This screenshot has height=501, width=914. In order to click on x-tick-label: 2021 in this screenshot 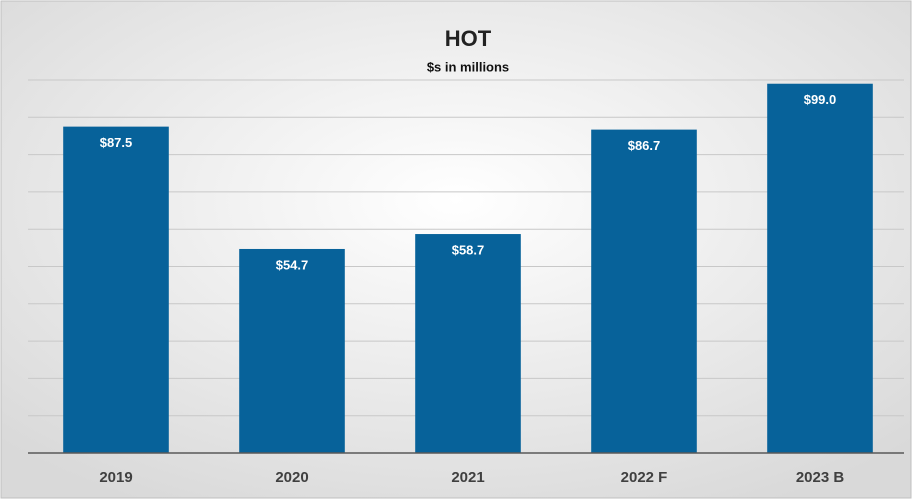, I will do `click(467, 477)`.